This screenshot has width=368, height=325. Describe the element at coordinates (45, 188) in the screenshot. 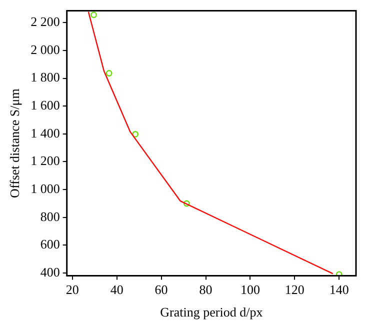

I see `y-tick-label: 1 000` at that location.